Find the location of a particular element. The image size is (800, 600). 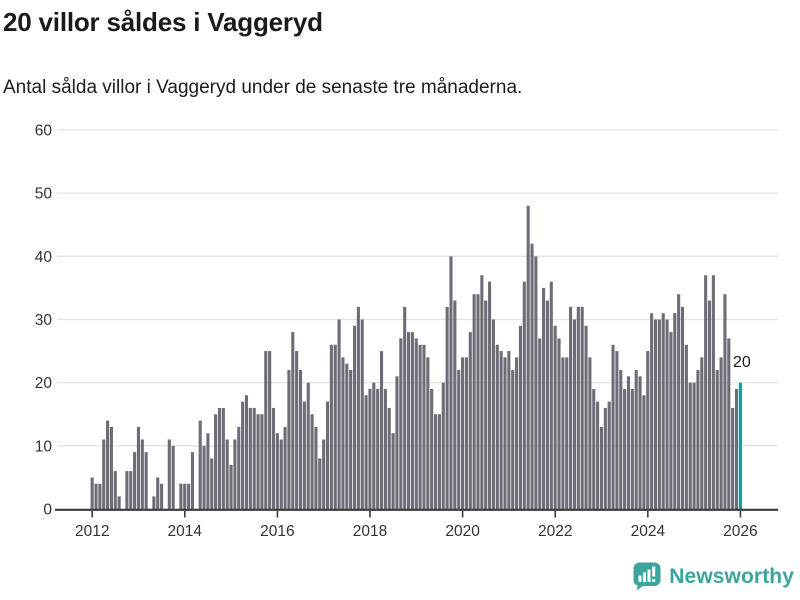

last-value-annotation: 20 is located at coordinates (742, 362).